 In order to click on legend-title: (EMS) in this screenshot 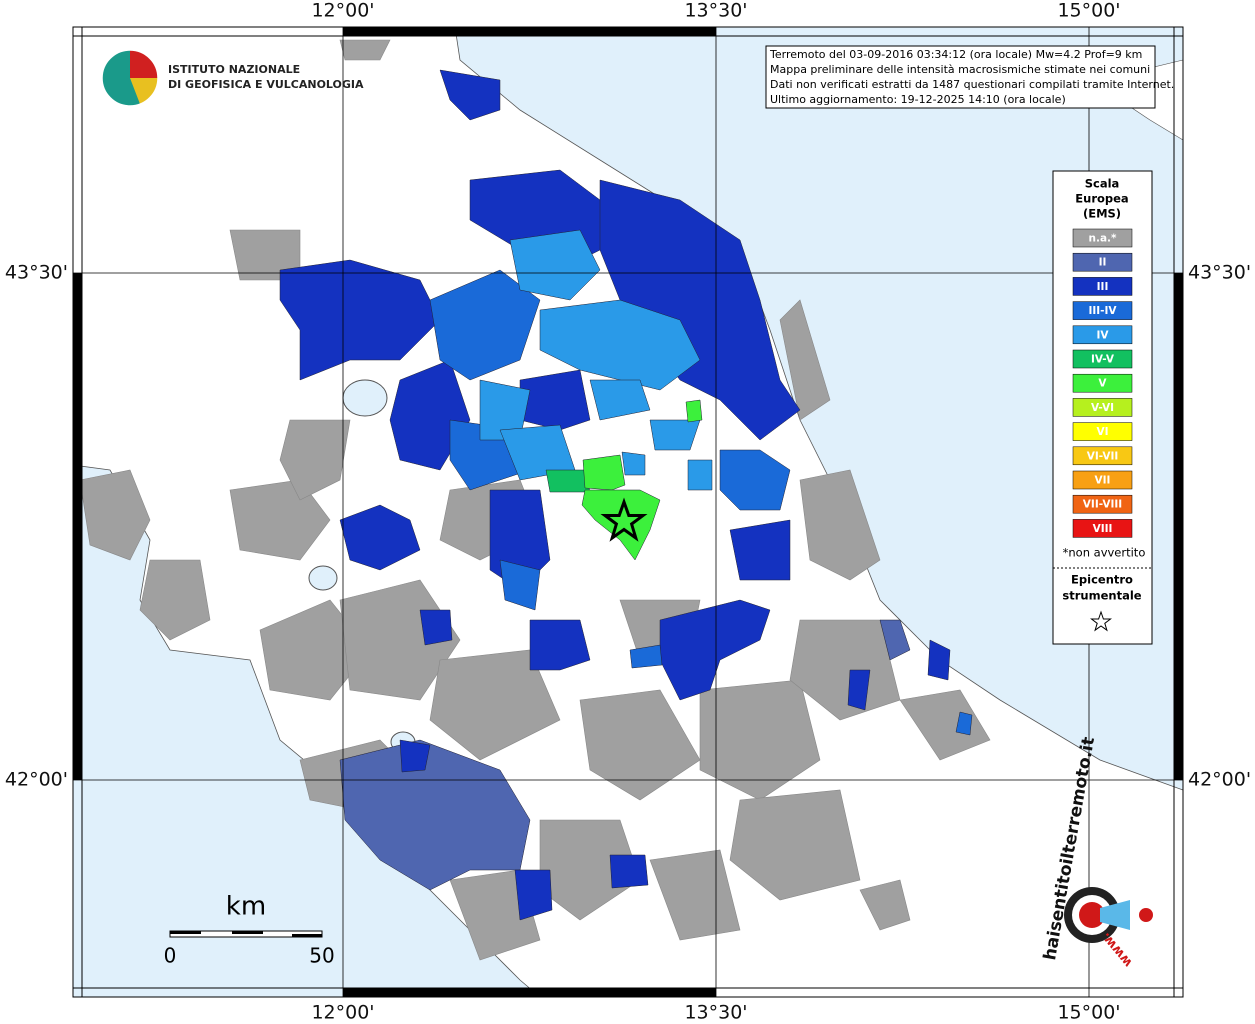, I will do `click(1102, 214)`.